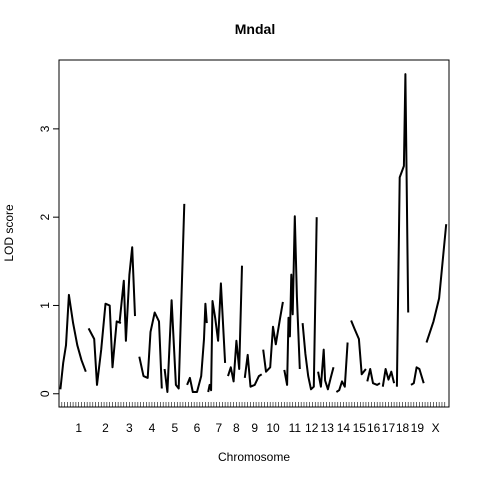 This screenshot has height=480, width=480. I want to click on x-tick-label: 7, so click(218, 428).